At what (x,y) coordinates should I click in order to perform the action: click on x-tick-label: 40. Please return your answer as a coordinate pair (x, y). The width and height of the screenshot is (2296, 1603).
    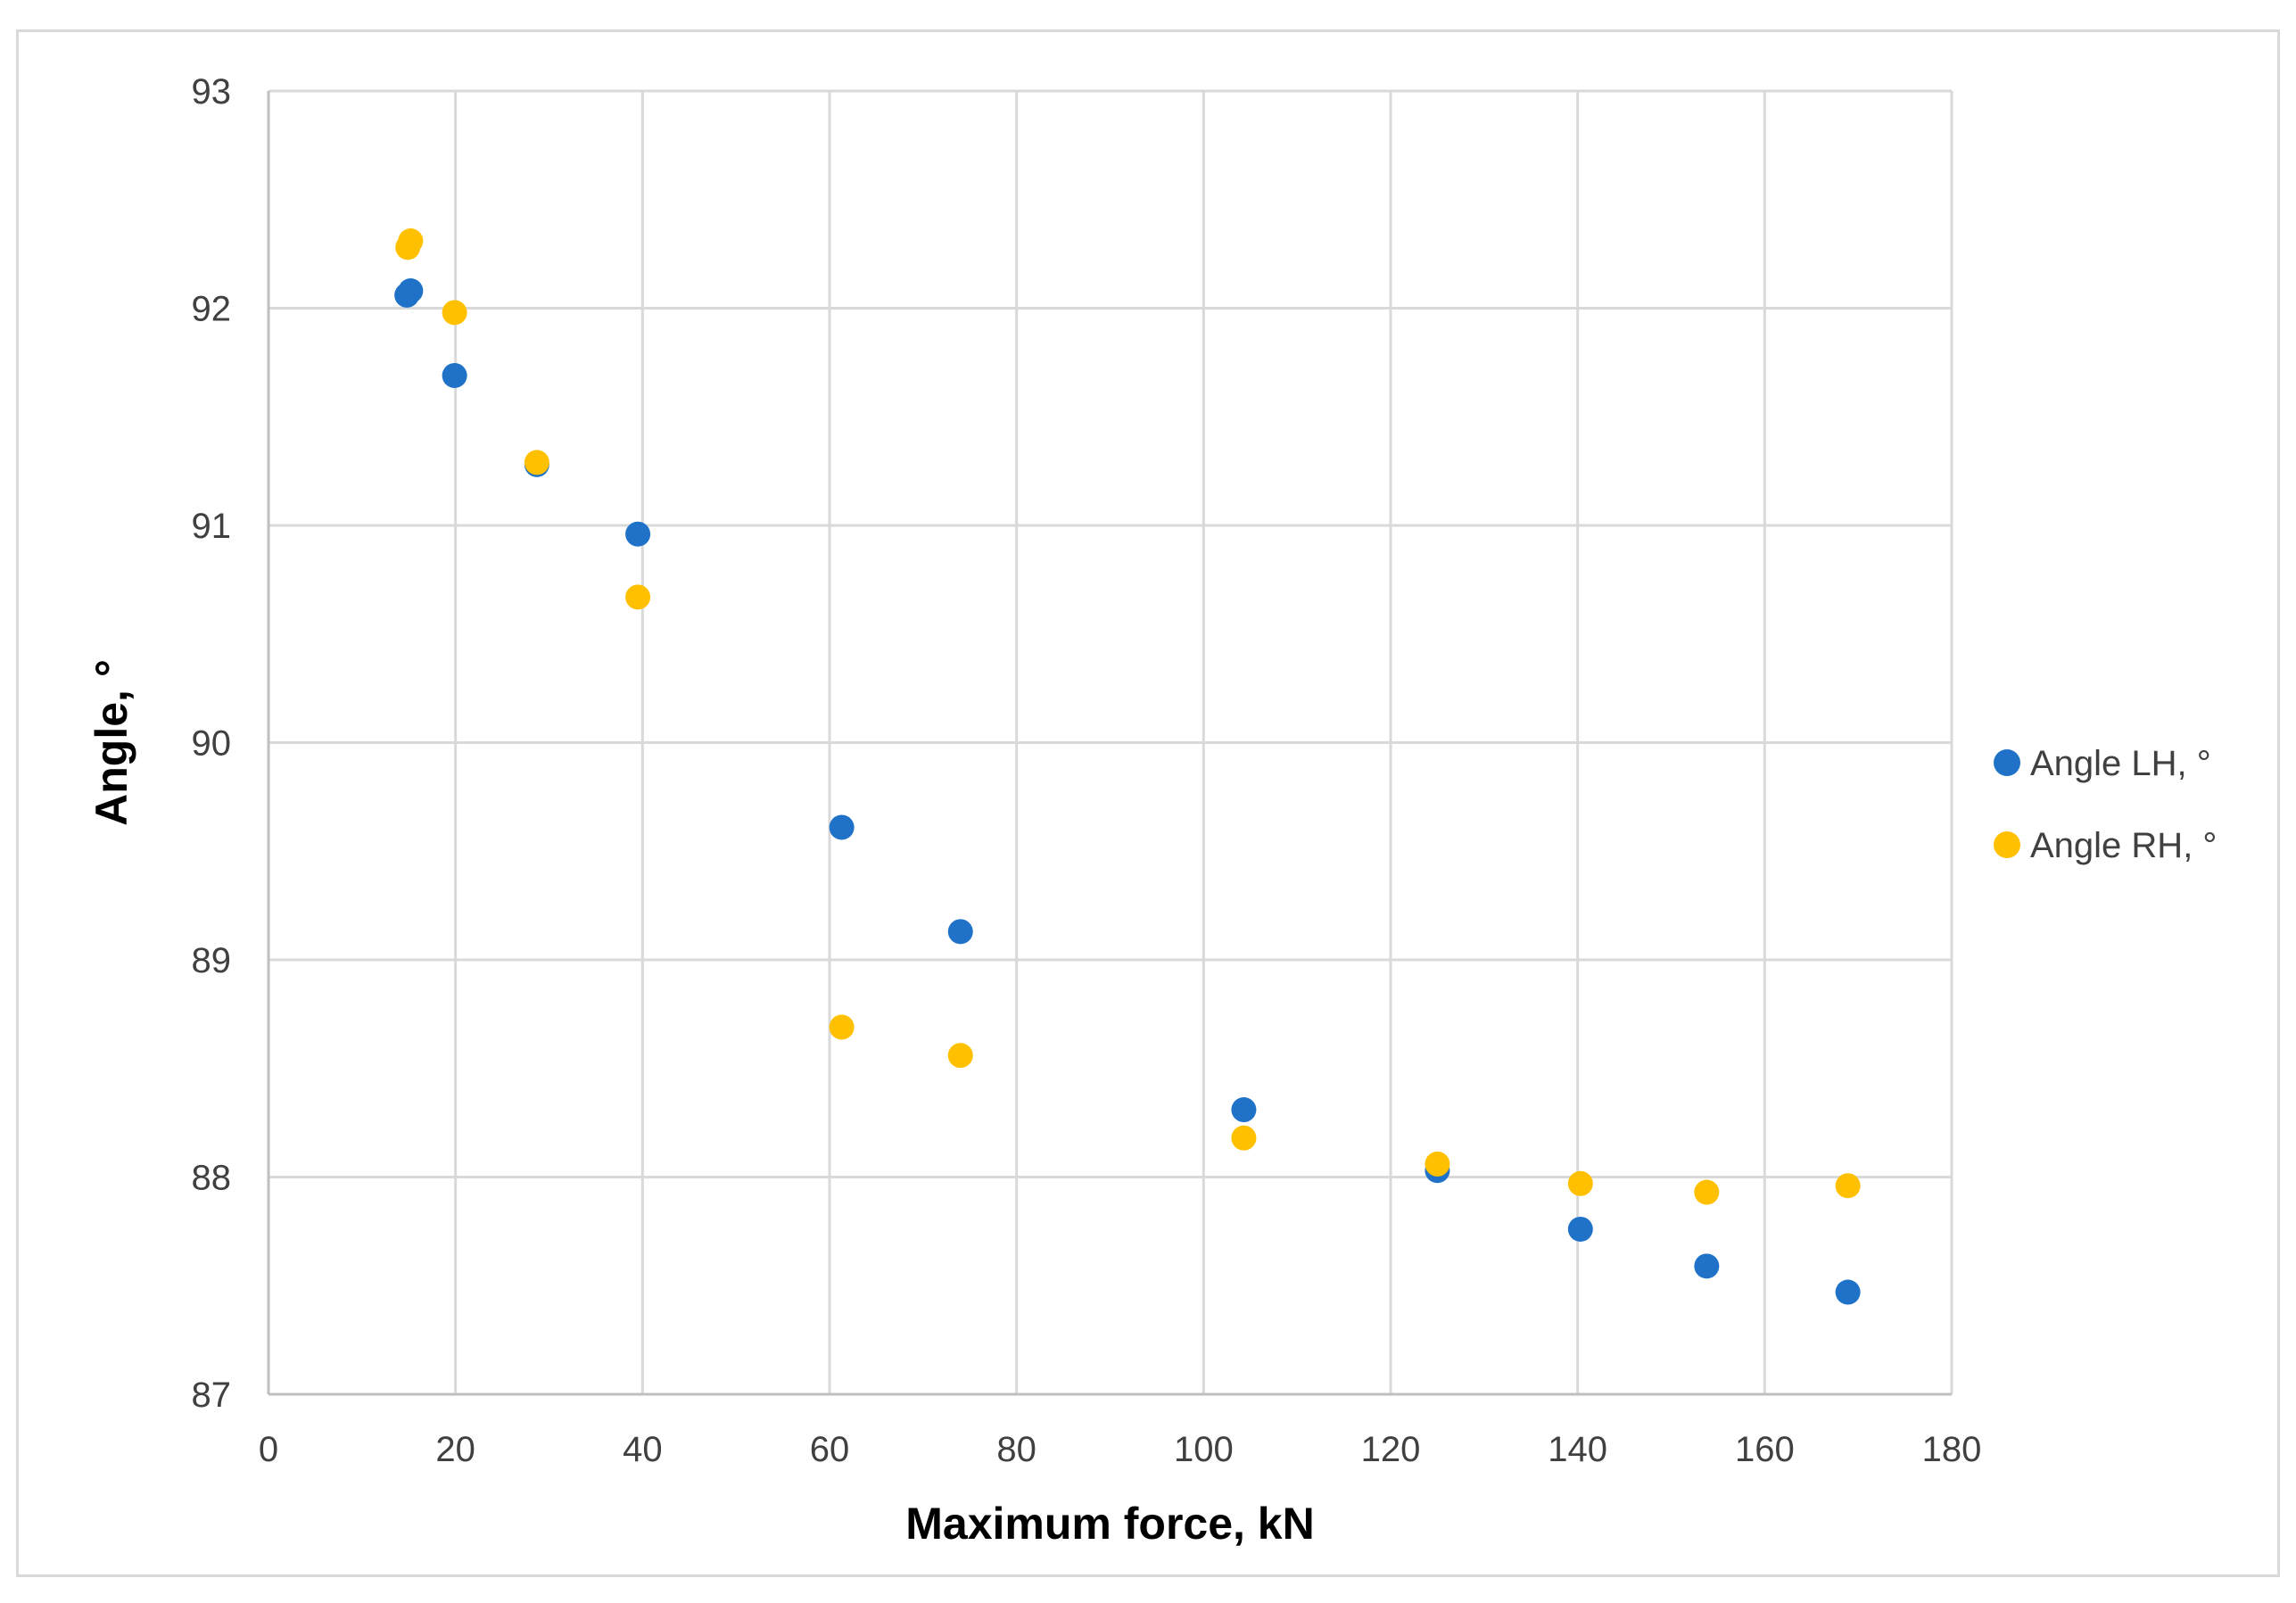
    Looking at the image, I should click on (643, 1449).